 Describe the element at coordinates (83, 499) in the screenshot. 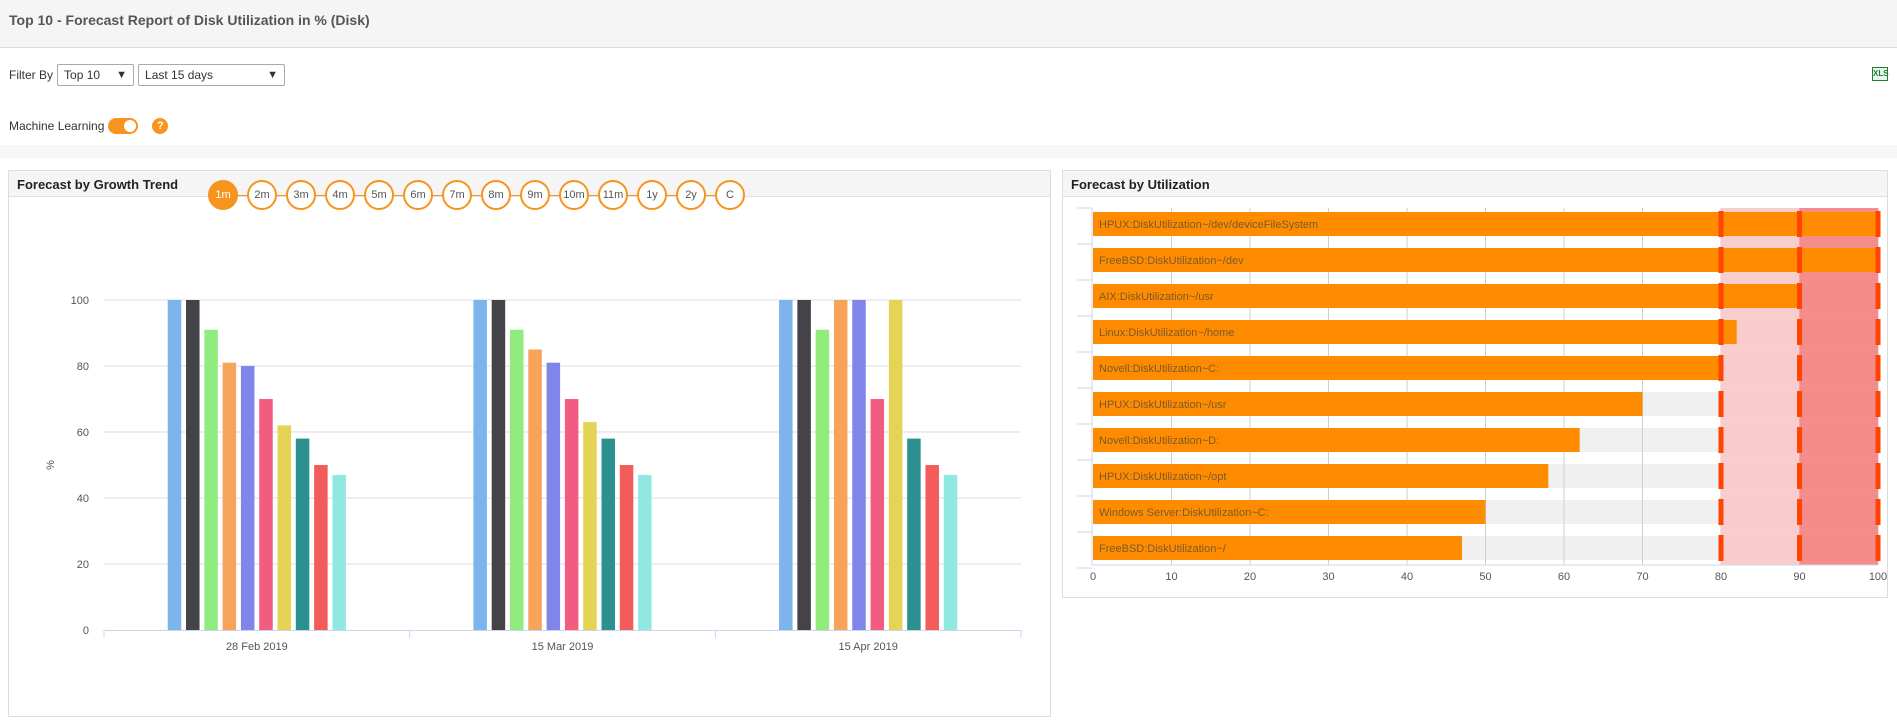

I see `y-tick-label: 40` at that location.